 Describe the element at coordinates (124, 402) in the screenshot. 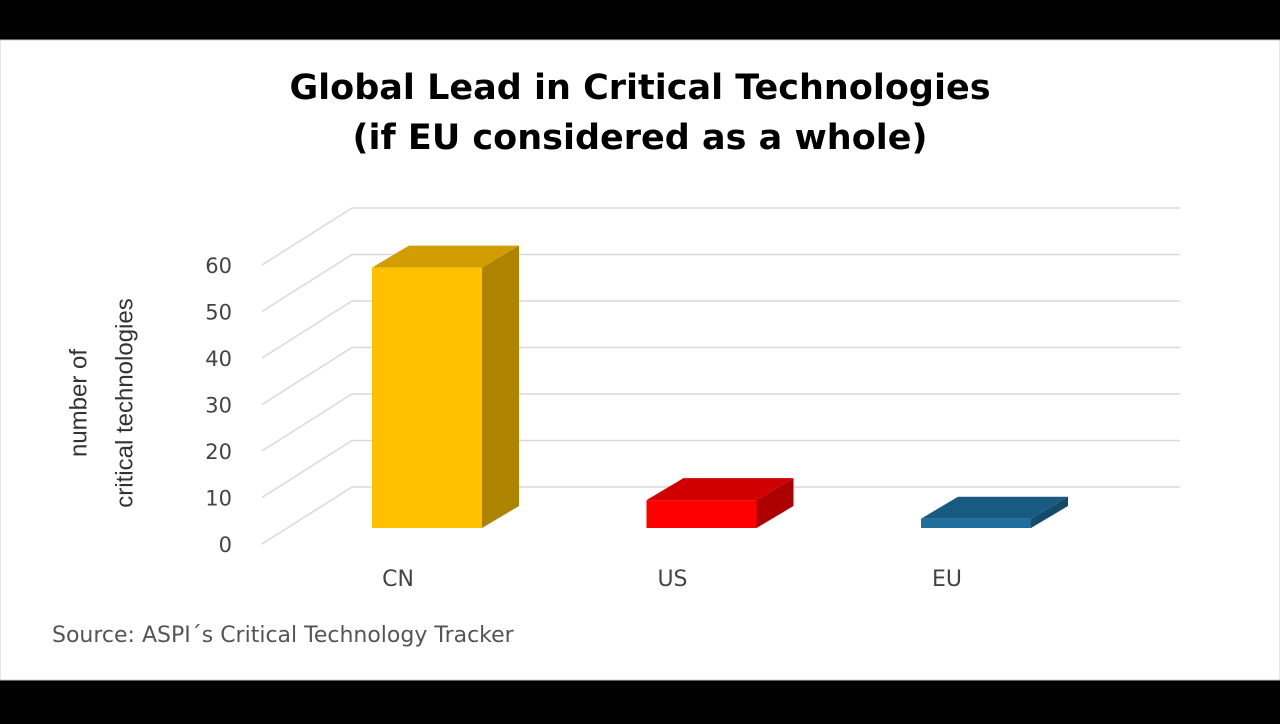

I see `y-axis-title-line: critical technologies` at that location.